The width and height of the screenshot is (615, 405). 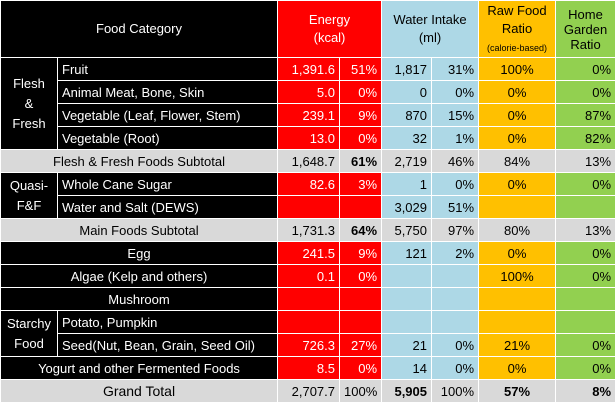 I want to click on raw-ratio: 21%, so click(x=517, y=345).